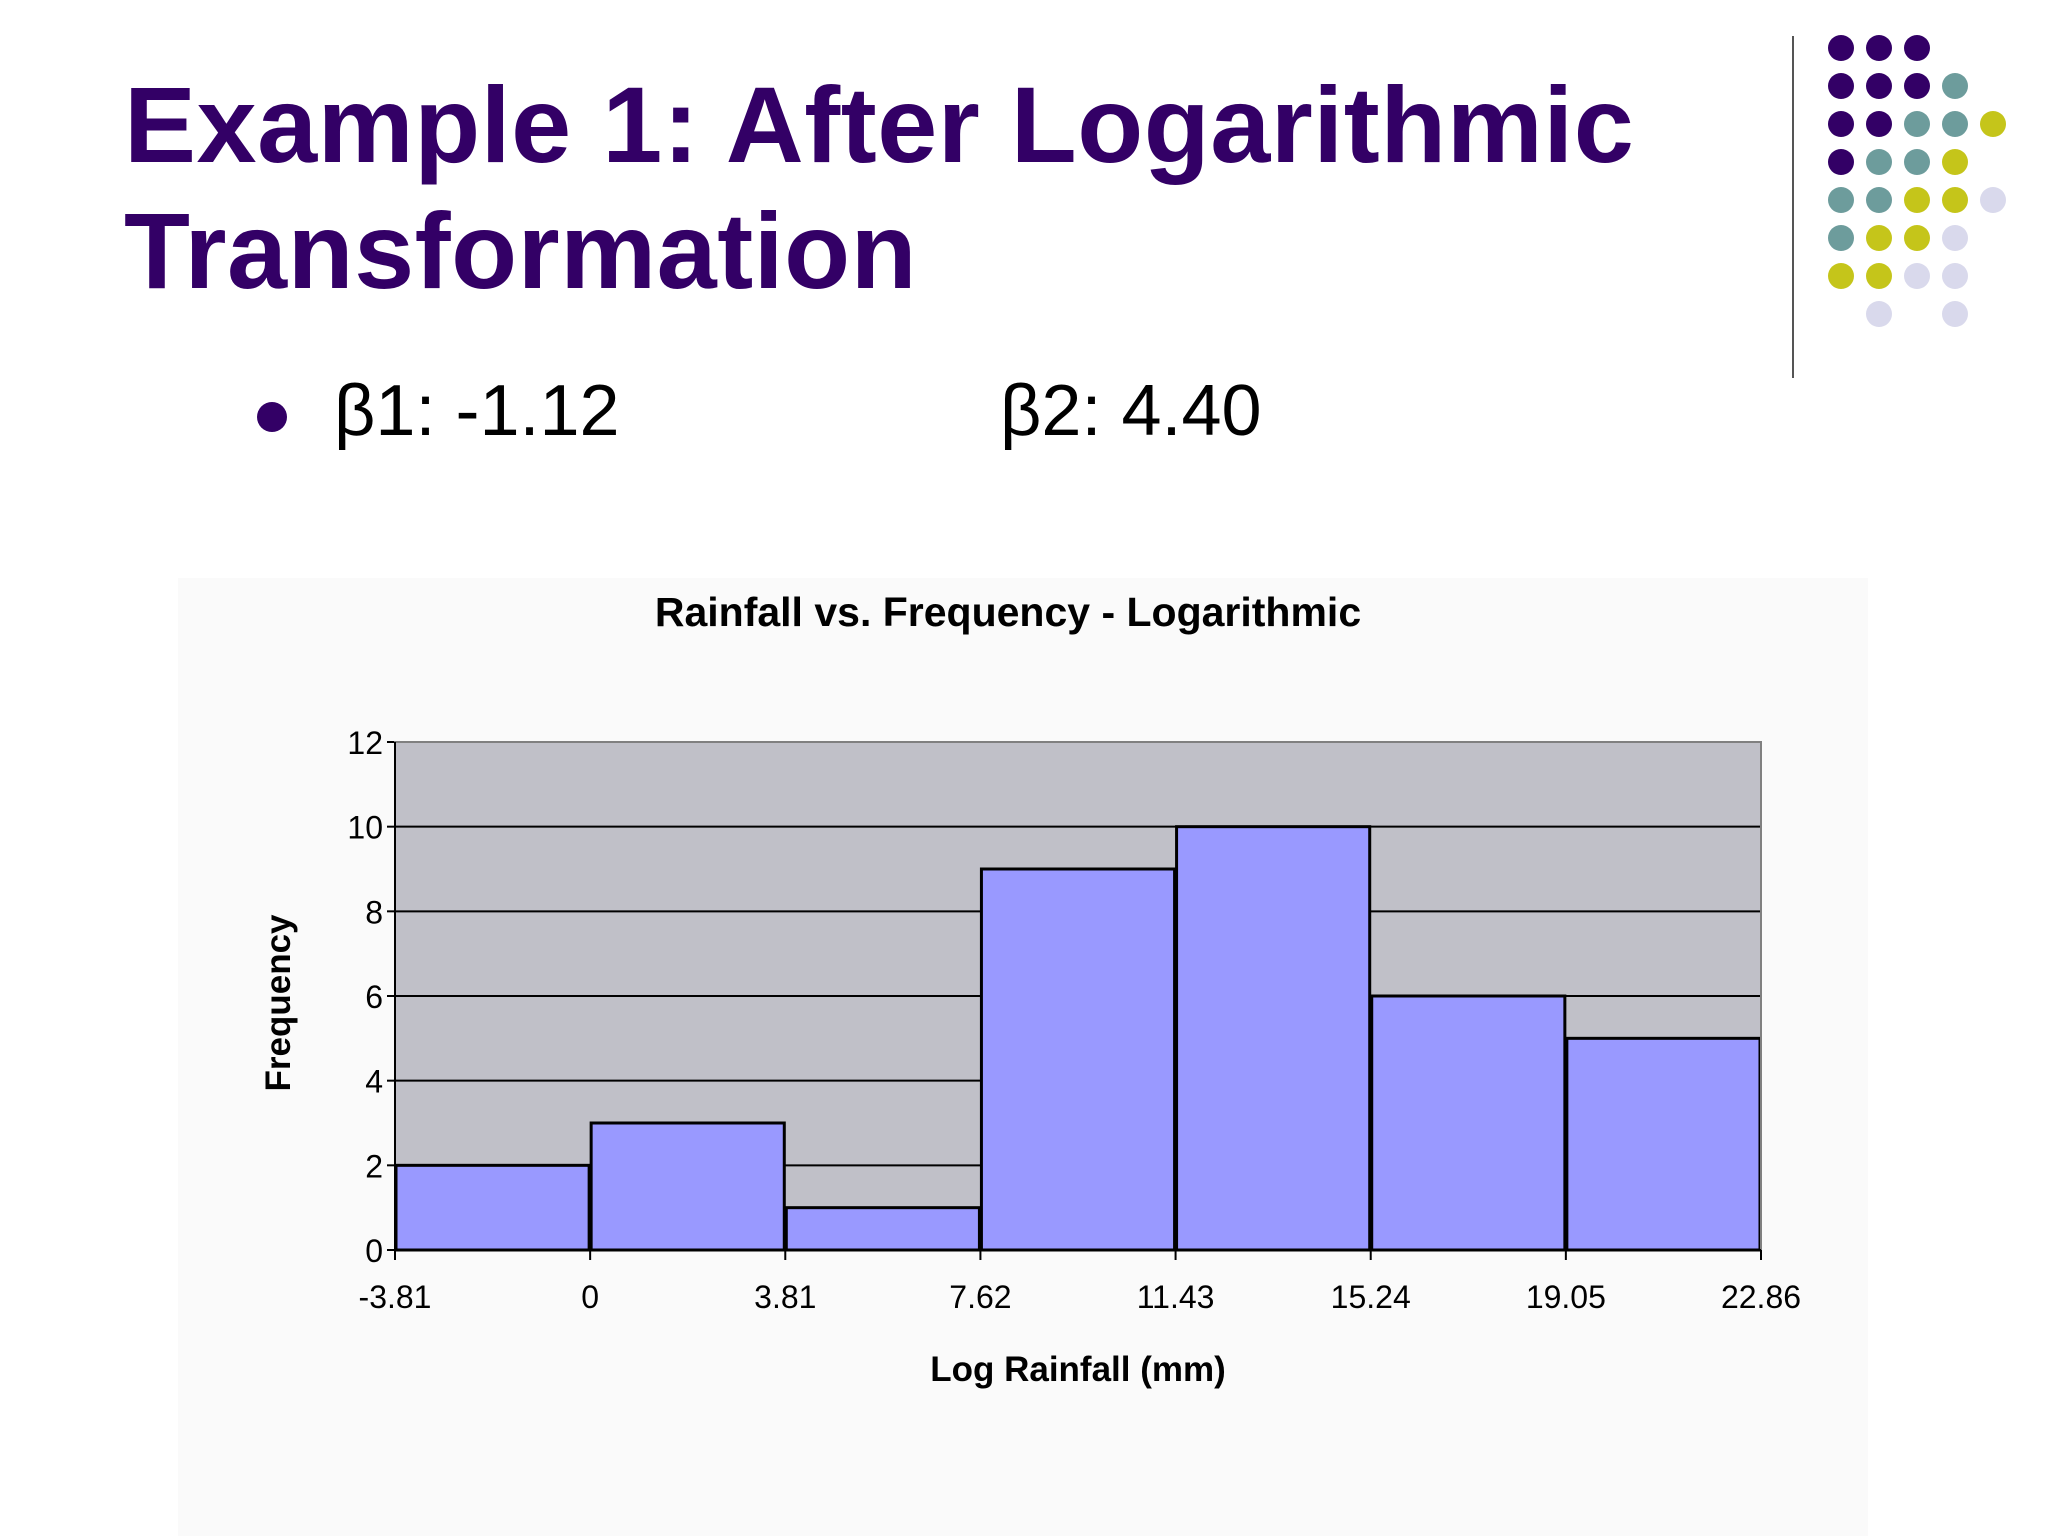 The image size is (2048, 1536). Describe the element at coordinates (521, 250) in the screenshot. I see `slide-title-line-2: Transformation` at that location.